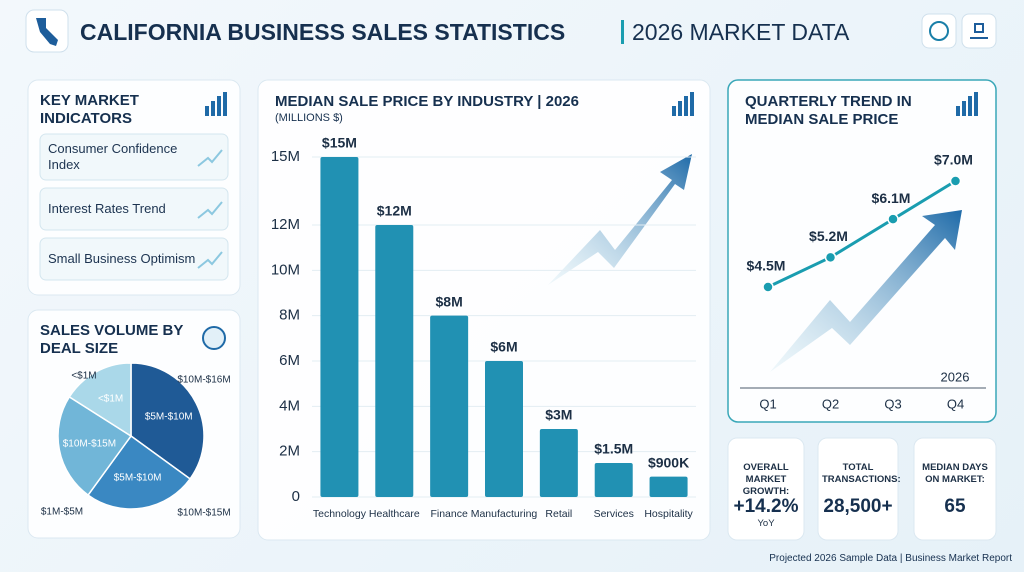 The image size is (1024, 572). What do you see at coordinates (83, 376) in the screenshot?
I see `outer-label: <$1M` at bounding box center [83, 376].